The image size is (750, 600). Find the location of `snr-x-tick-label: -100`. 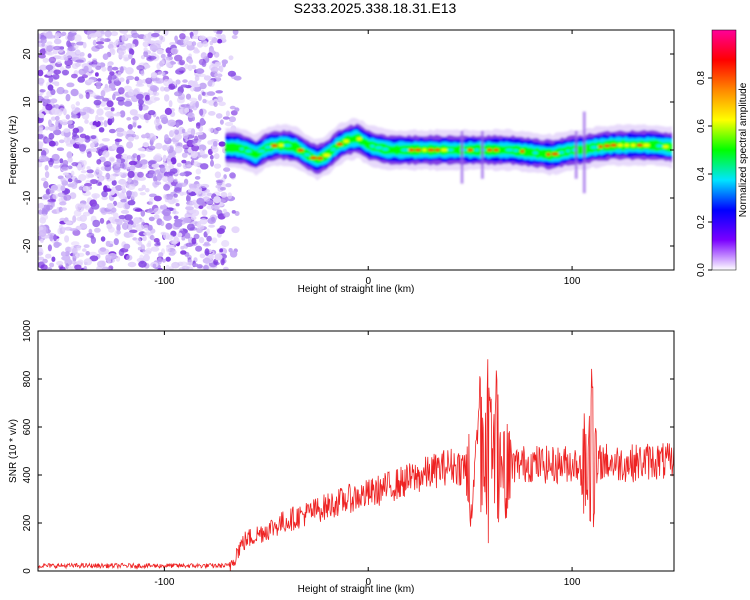

snr-x-tick-label: -100 is located at coordinates (164, 582).